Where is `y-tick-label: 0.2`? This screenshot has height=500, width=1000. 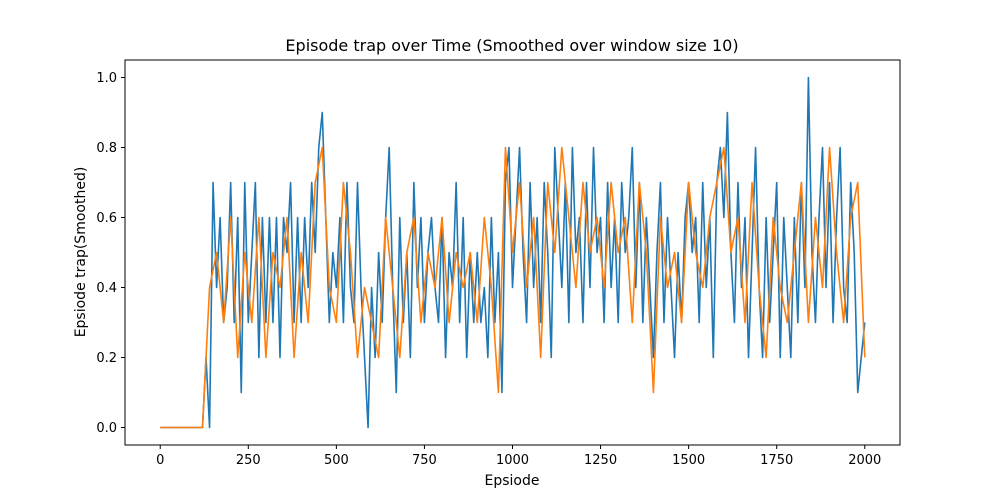 y-tick-label: 0.2 is located at coordinates (106, 358).